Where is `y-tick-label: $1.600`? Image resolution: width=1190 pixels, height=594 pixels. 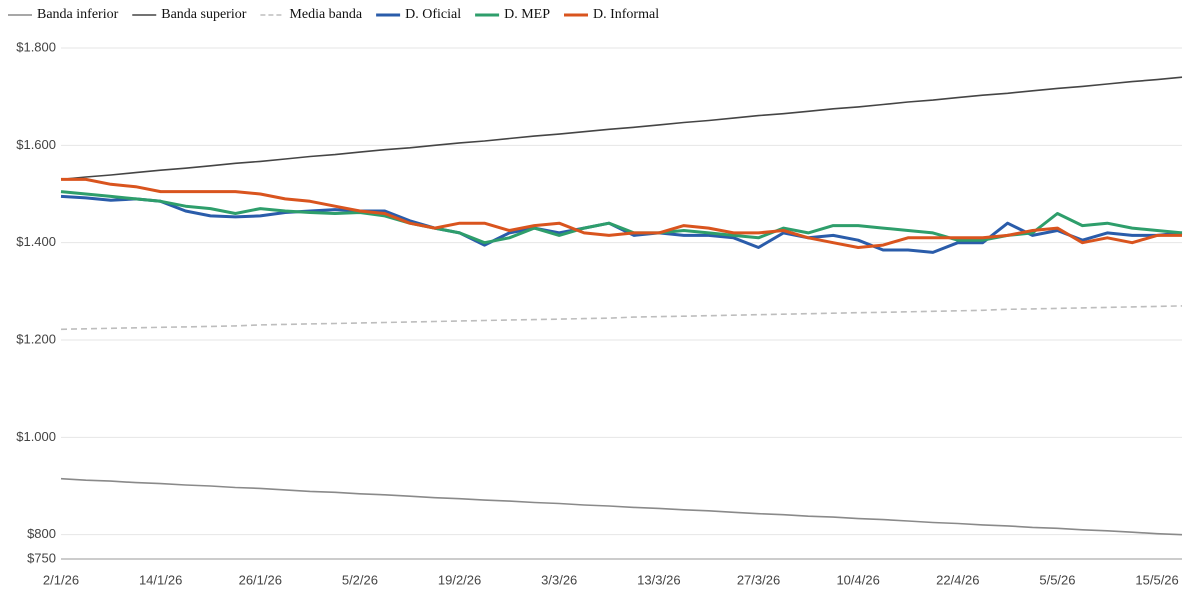
y-tick-label: $1.600 is located at coordinates (36, 144).